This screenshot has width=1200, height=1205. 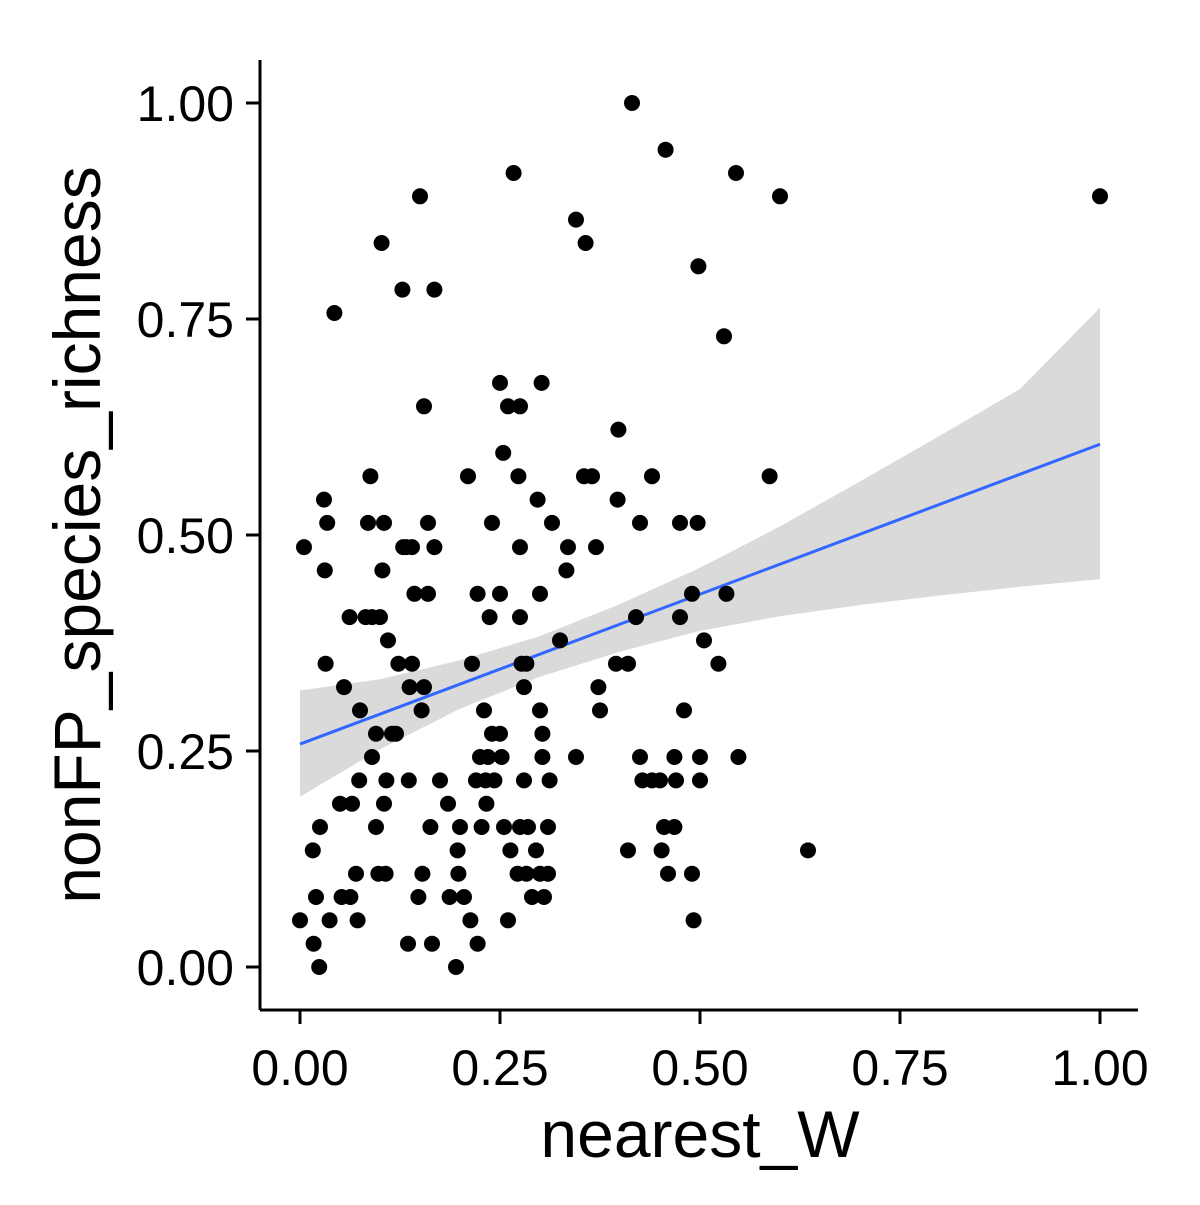 I want to click on x-tick-label: 0.25, so click(x=499, y=1068).